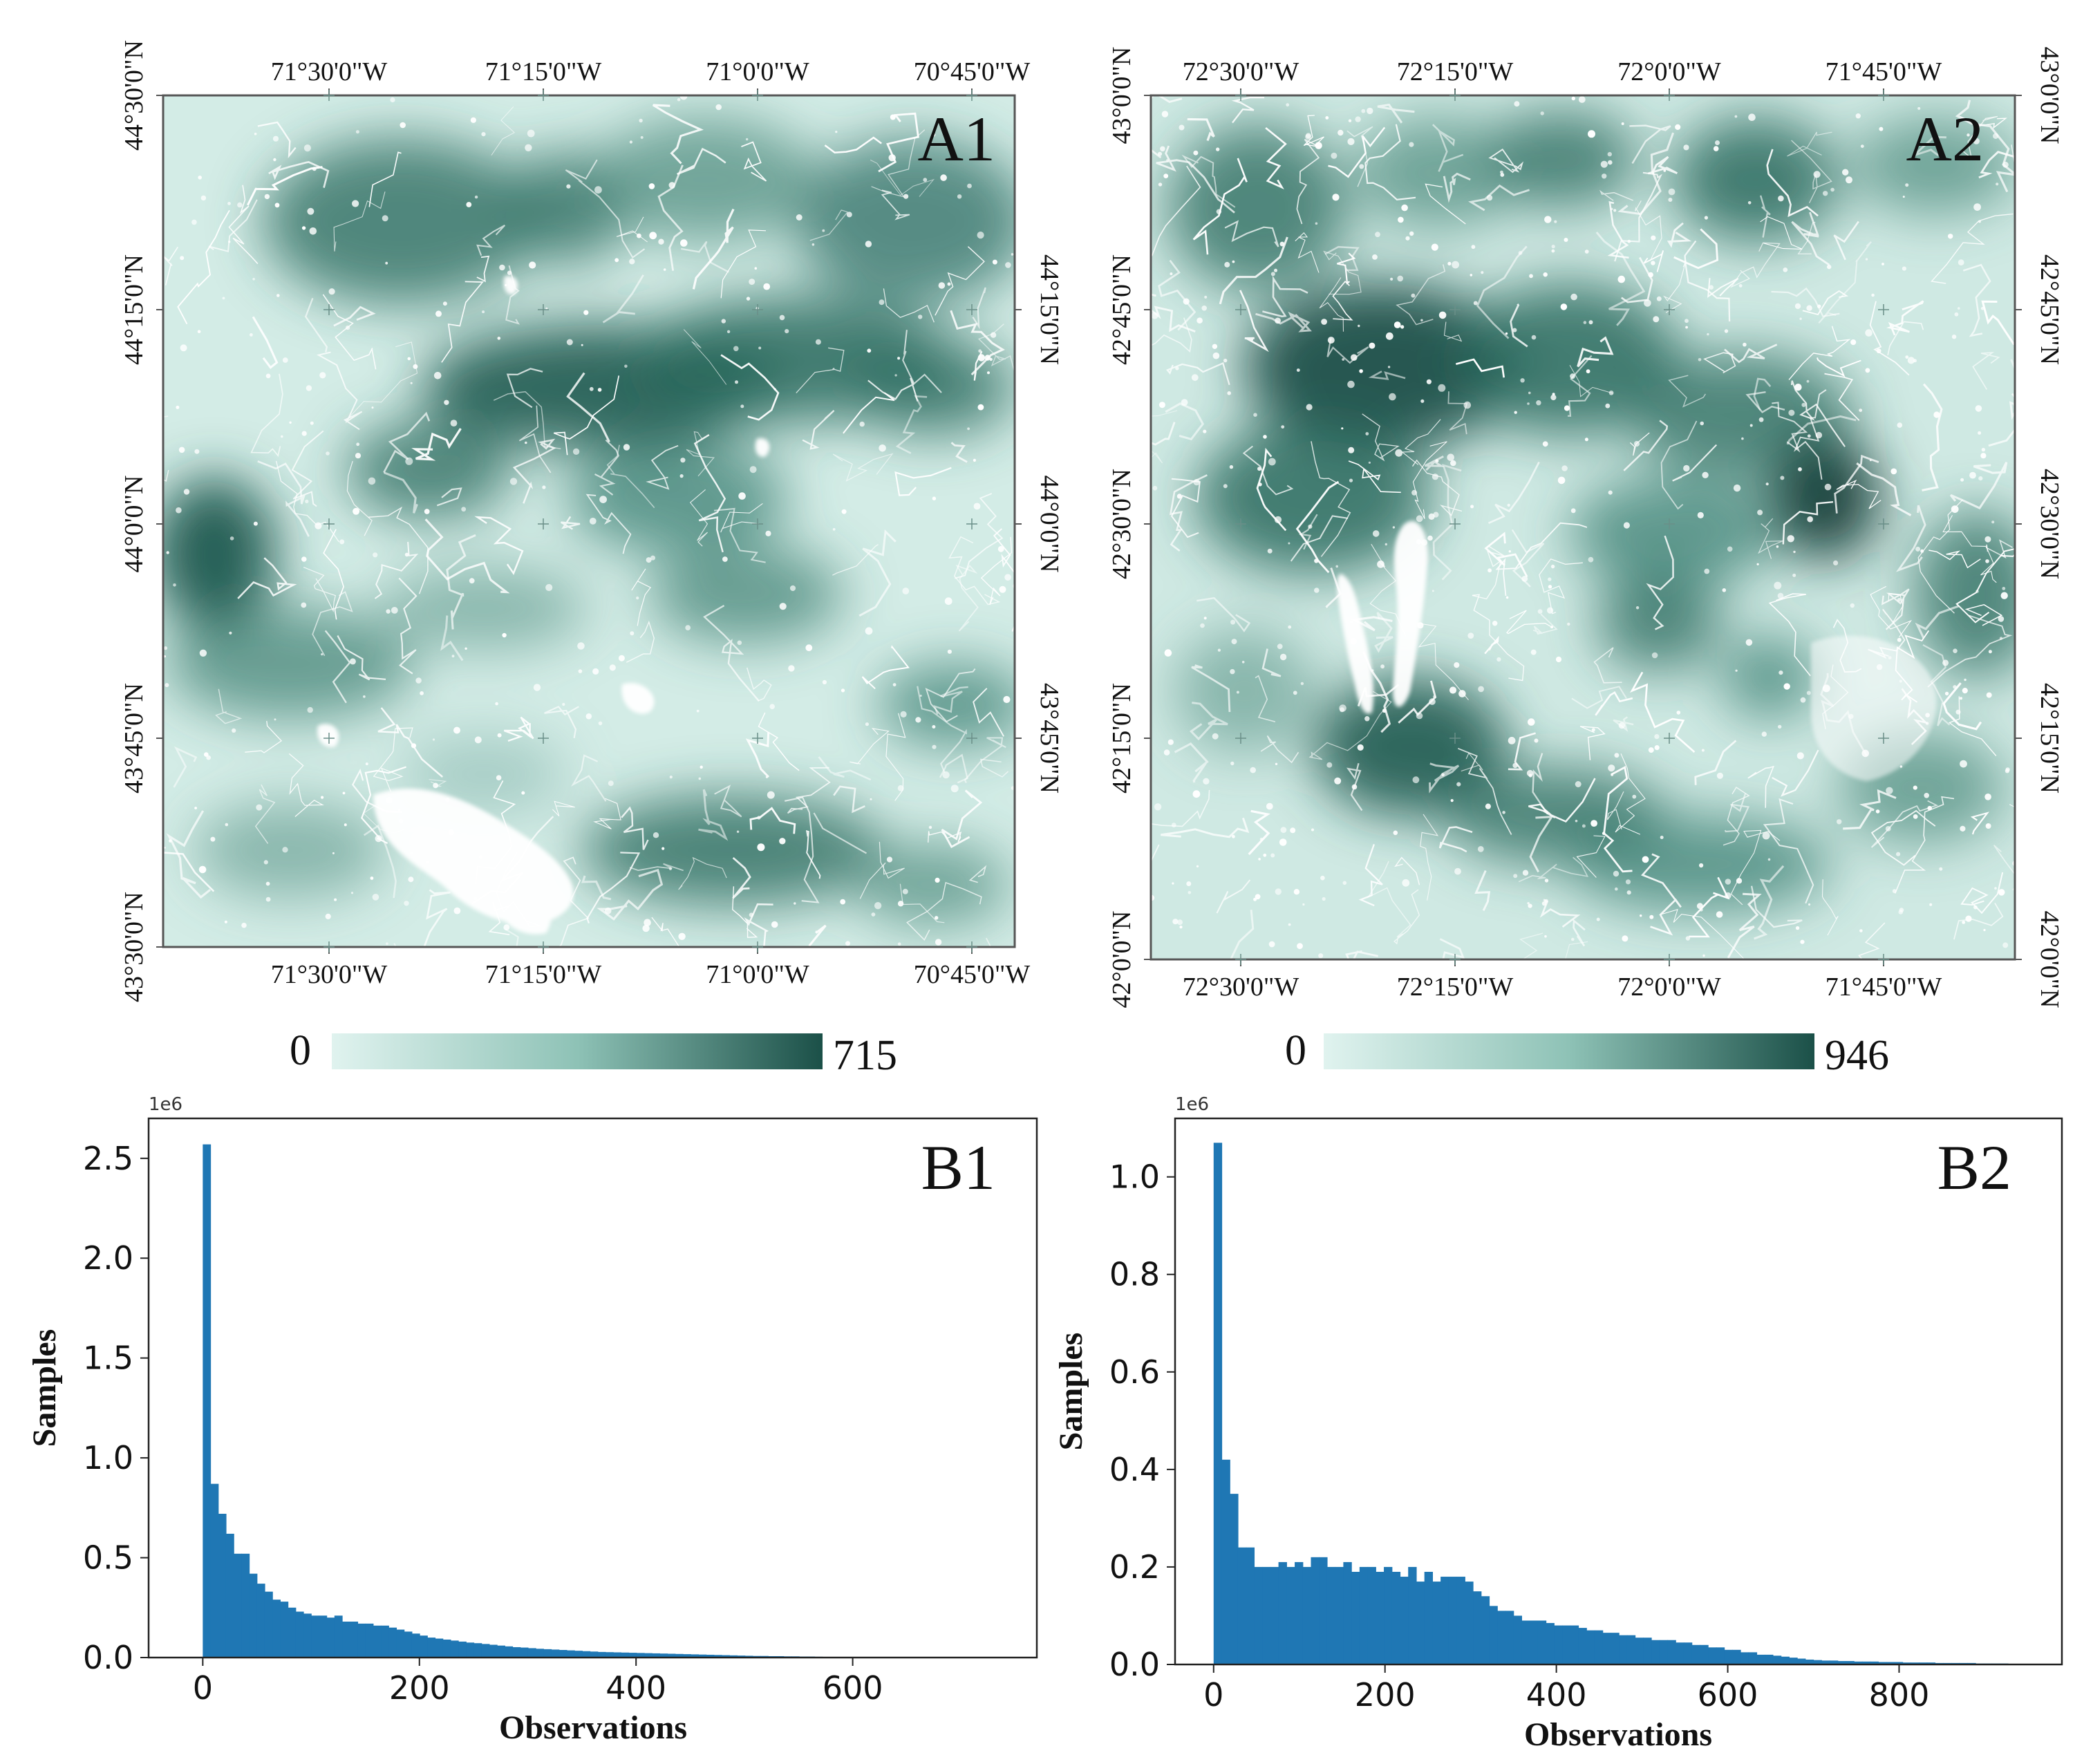  Describe the element at coordinates (1122, 738) in the screenshot. I see `map-y-tick-label-left: 42°15'0"N` at that location.